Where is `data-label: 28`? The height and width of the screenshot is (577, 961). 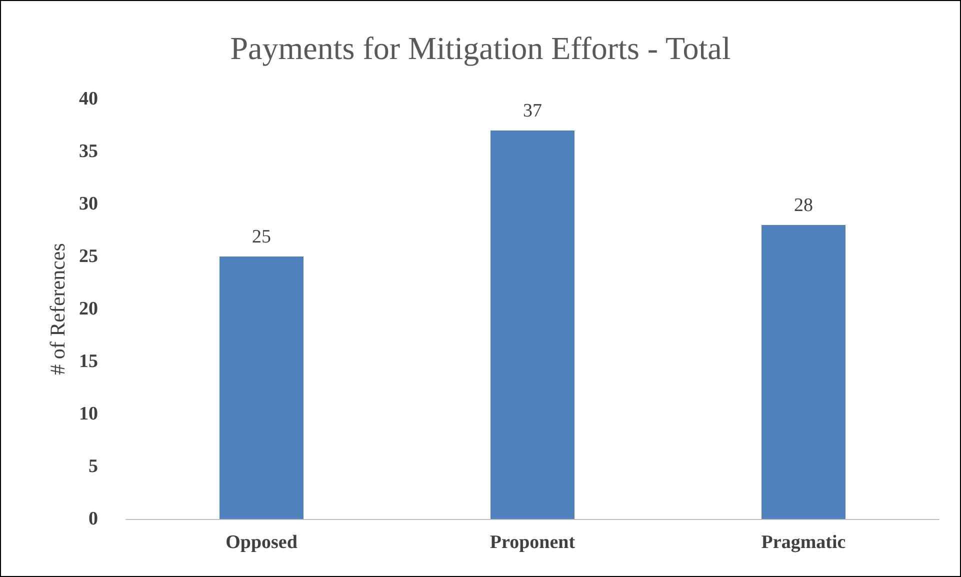
data-label: 28 is located at coordinates (803, 205).